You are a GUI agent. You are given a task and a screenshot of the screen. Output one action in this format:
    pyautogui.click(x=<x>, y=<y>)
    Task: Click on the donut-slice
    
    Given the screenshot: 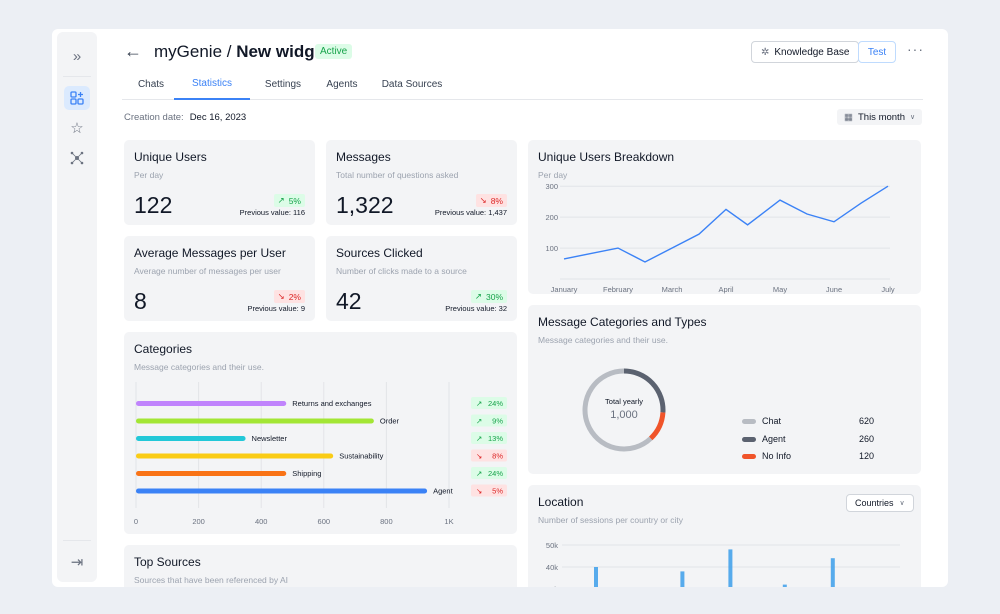 What is the action you would take?
    pyautogui.click(x=657, y=426)
    